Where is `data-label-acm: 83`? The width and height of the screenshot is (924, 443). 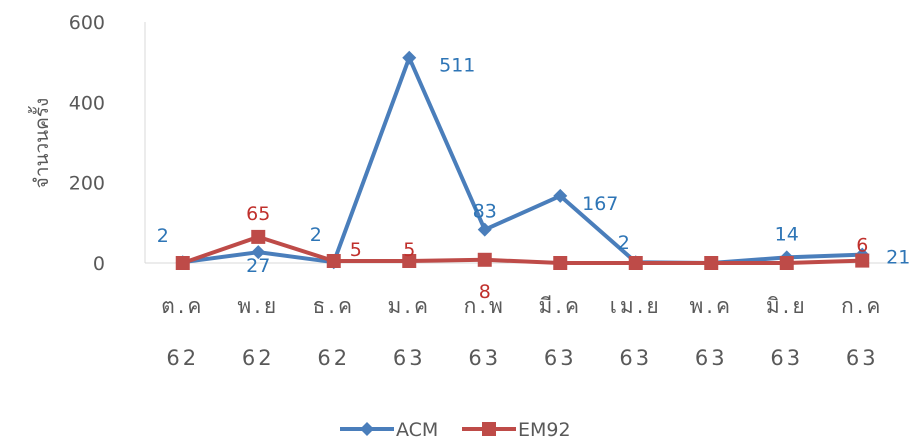
data-label-acm: 83 is located at coordinates (485, 212).